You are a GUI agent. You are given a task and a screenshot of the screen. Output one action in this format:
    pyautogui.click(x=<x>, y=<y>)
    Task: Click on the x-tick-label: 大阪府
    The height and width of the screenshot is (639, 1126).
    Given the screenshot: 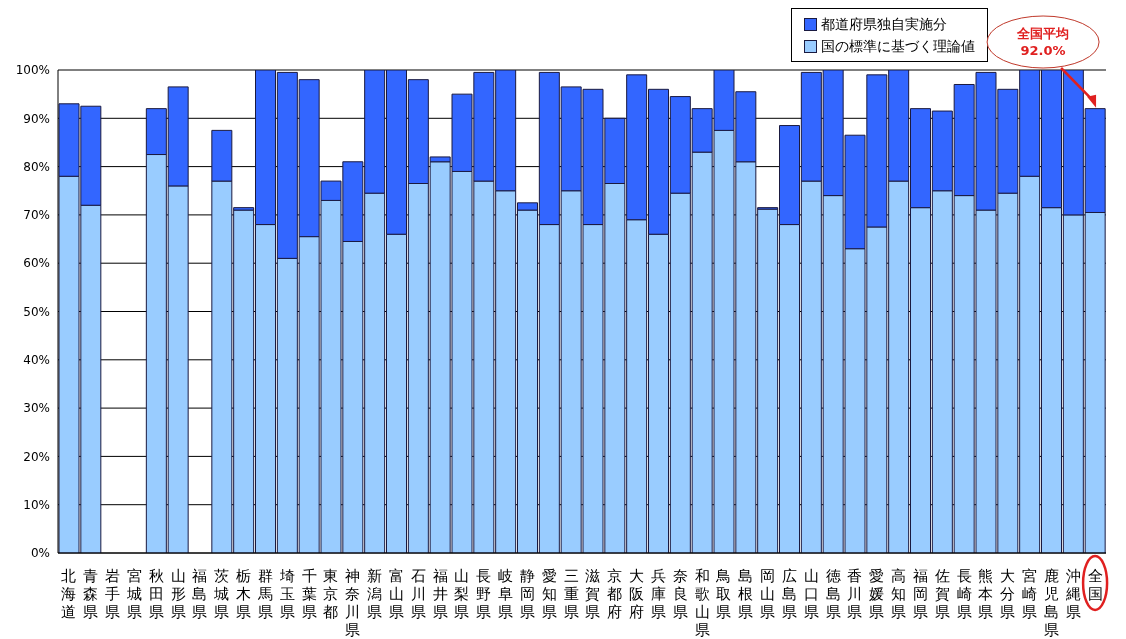 What is the action you would take?
    pyautogui.click(x=637, y=594)
    